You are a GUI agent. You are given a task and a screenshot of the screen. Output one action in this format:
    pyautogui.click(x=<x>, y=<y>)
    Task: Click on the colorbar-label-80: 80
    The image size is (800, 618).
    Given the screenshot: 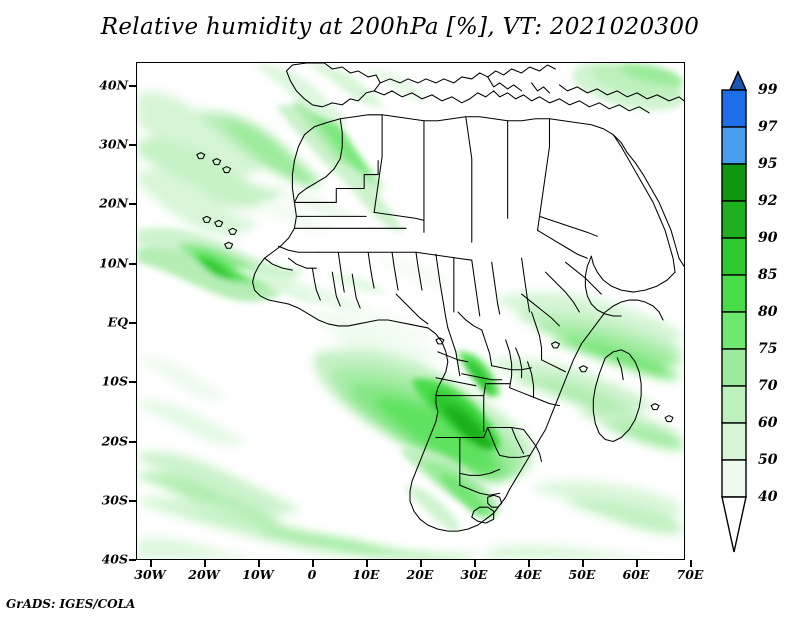 What is the action you would take?
    pyautogui.click(x=768, y=312)
    